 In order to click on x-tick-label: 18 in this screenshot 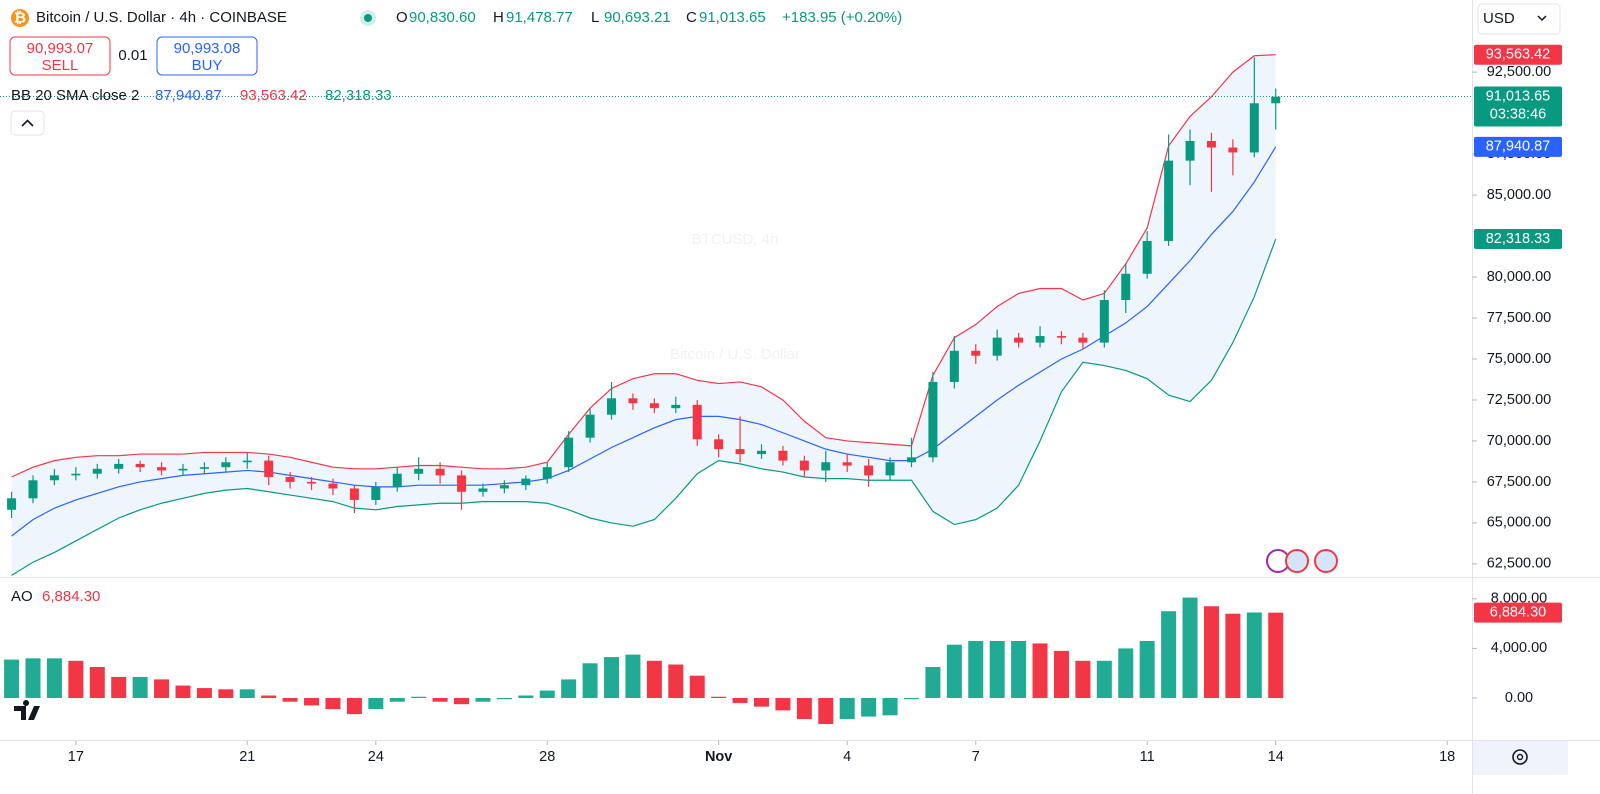, I will do `click(1447, 757)`.